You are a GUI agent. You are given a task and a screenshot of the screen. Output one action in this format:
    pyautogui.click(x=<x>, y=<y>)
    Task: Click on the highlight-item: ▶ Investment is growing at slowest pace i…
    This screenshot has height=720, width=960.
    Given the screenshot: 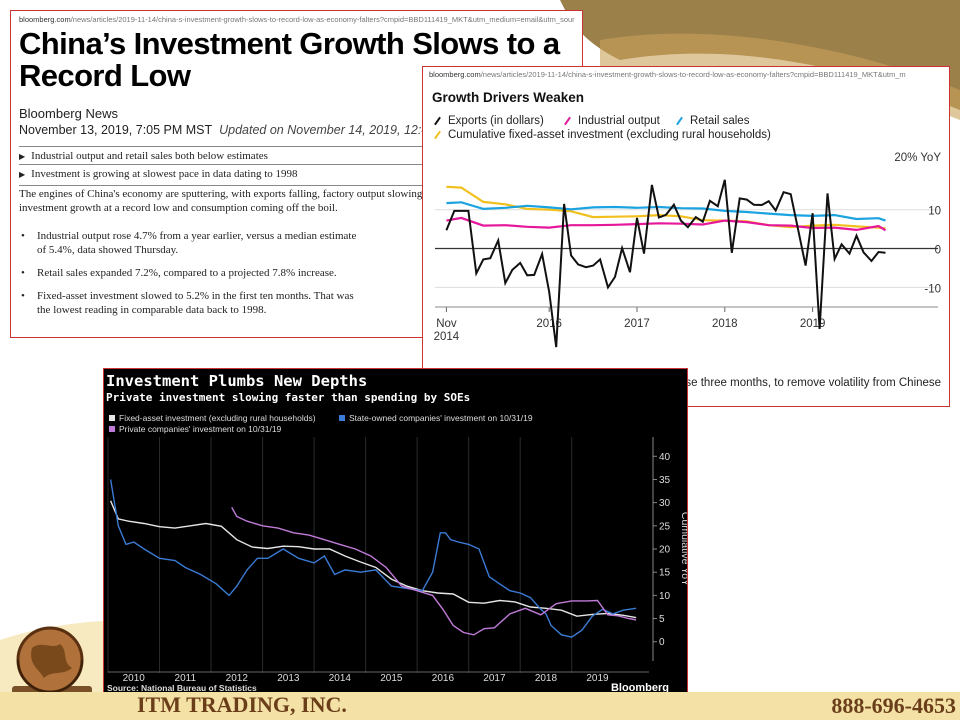 What is the action you would take?
    pyautogui.click(x=229, y=173)
    